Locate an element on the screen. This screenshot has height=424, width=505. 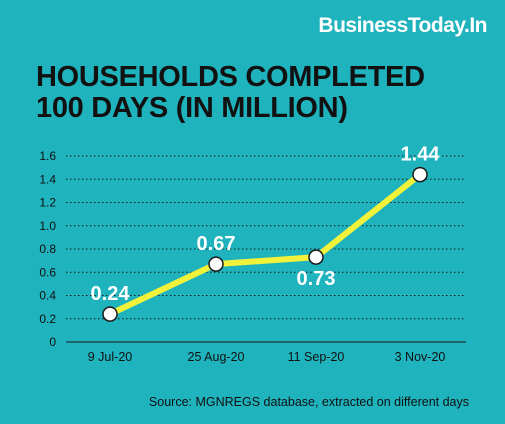
y-tick-label: 0.4 is located at coordinates (47, 296).